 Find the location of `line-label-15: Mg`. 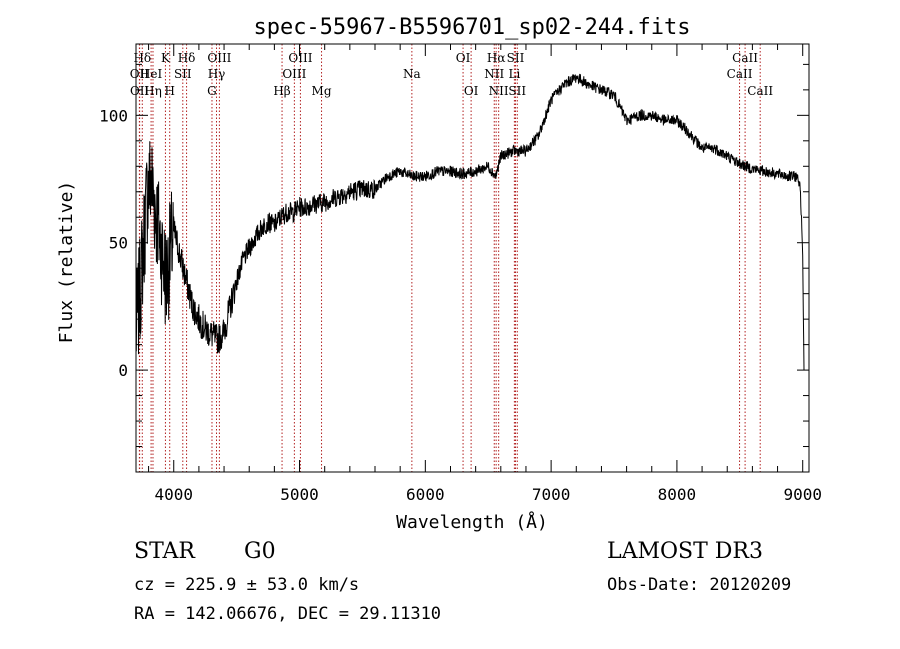

line-label-15: Mg is located at coordinates (322, 91).